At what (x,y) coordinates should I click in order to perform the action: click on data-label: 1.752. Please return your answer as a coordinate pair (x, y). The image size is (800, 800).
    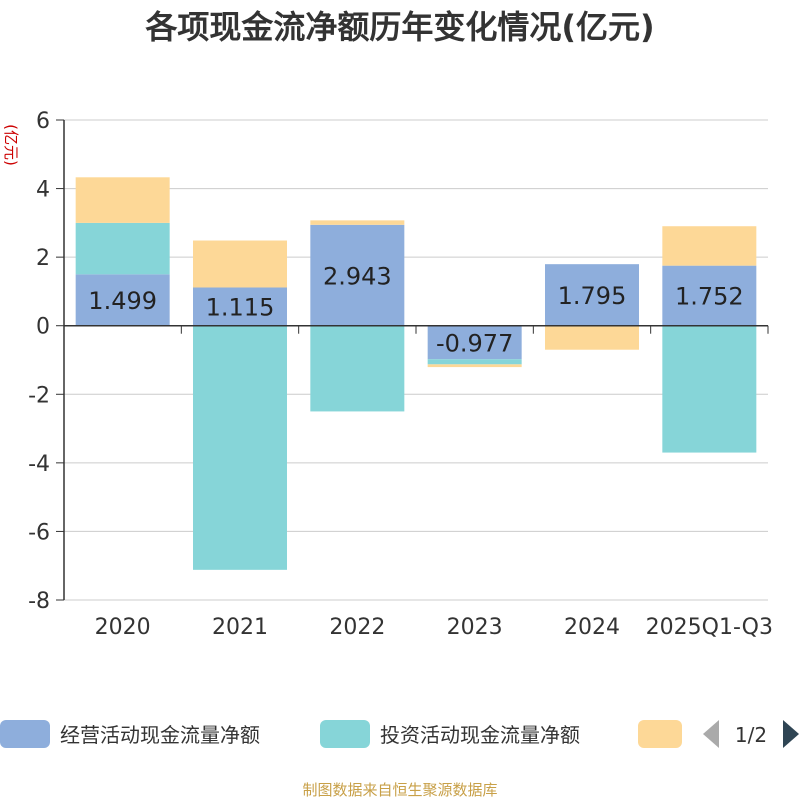
    Looking at the image, I should click on (709, 297).